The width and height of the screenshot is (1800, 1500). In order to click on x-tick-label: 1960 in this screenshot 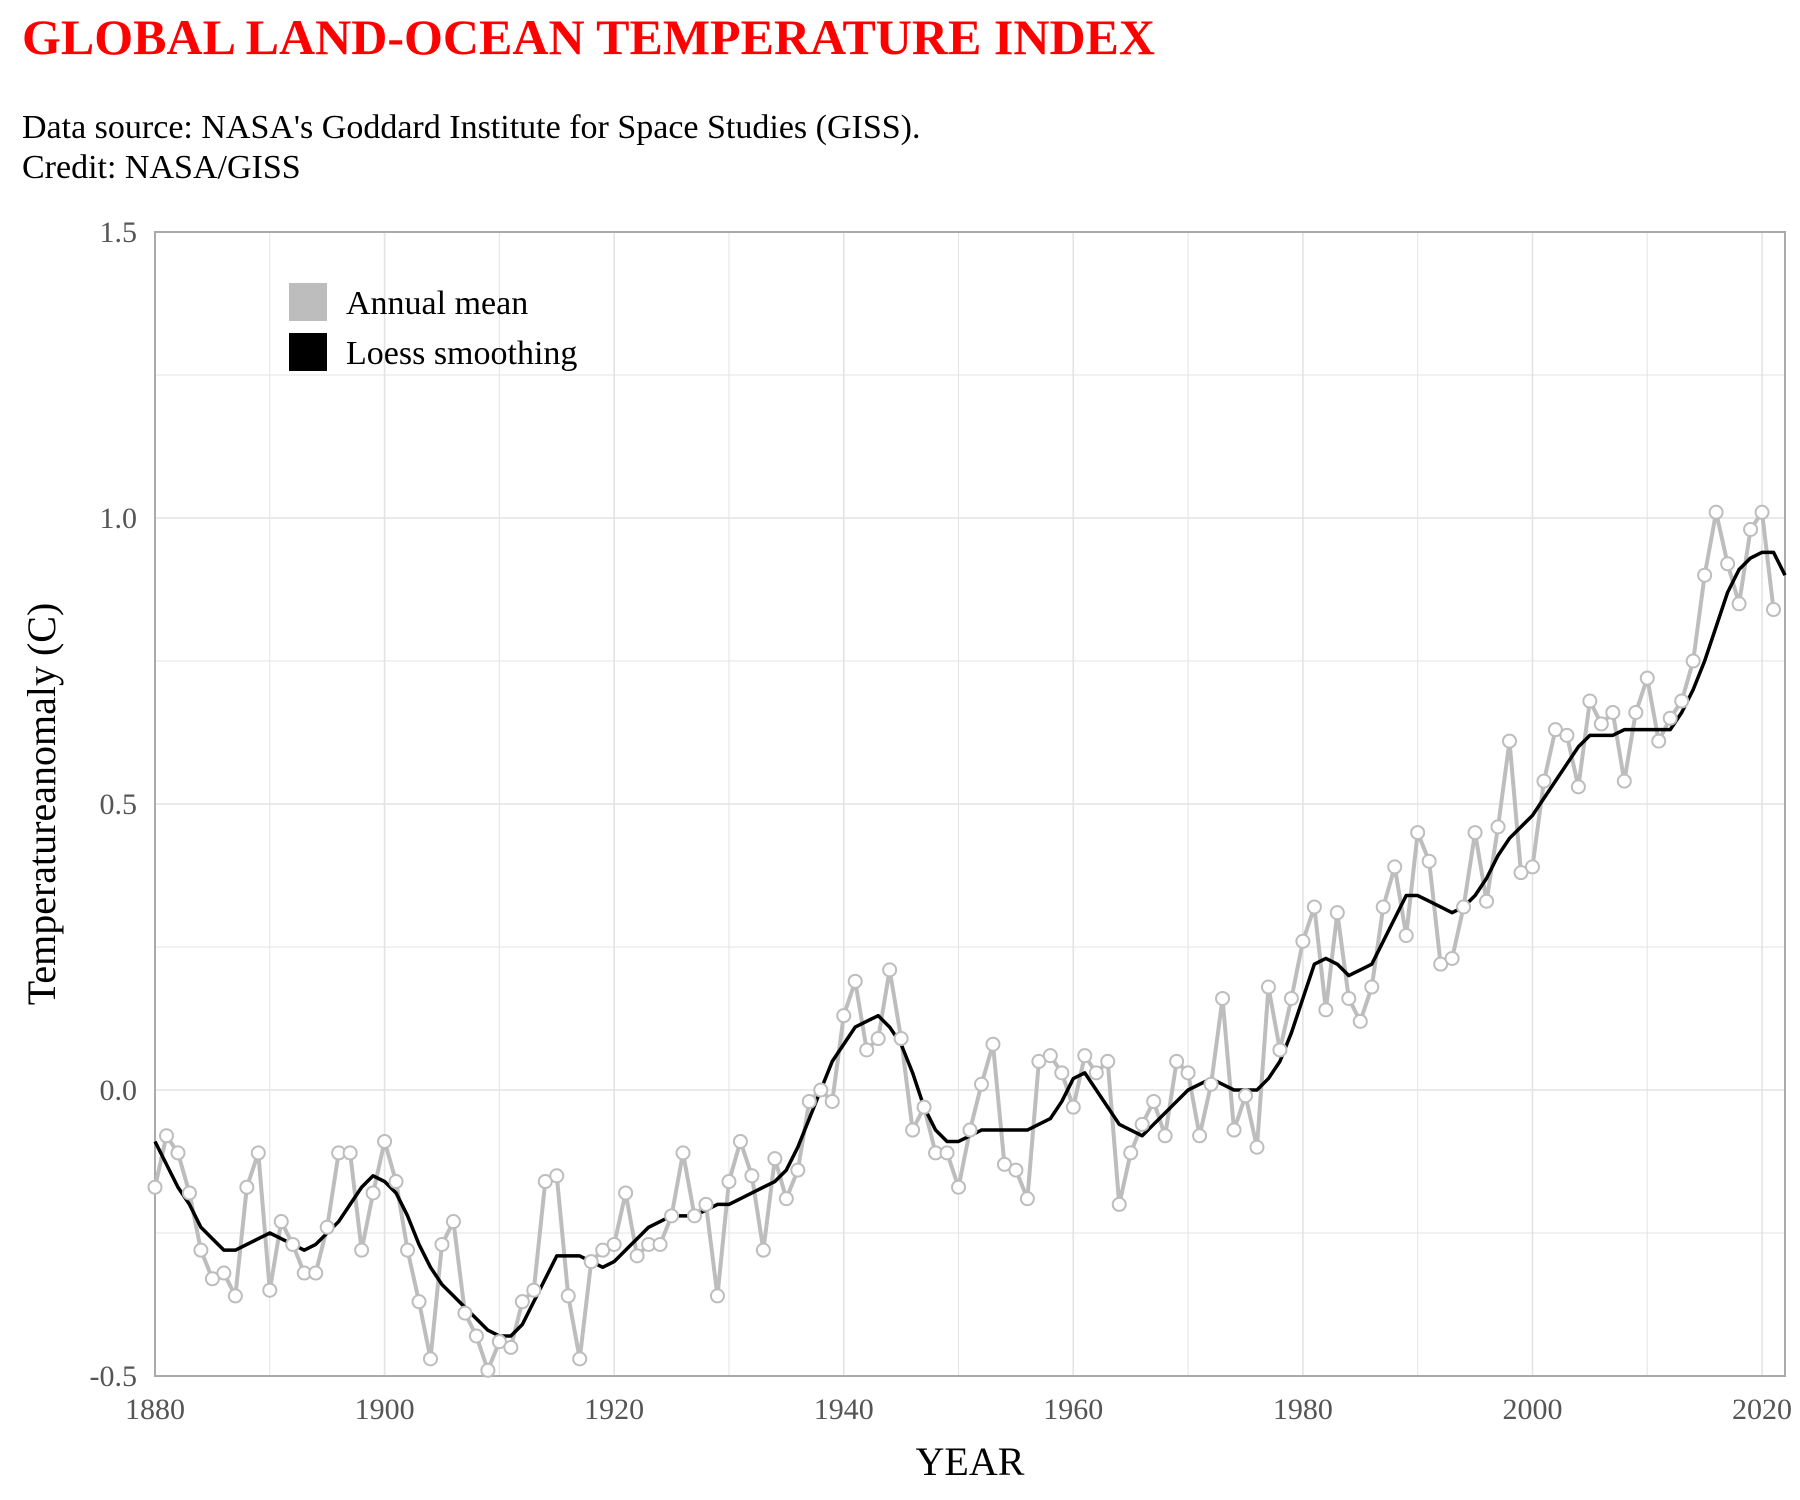, I will do `click(1073, 1409)`.